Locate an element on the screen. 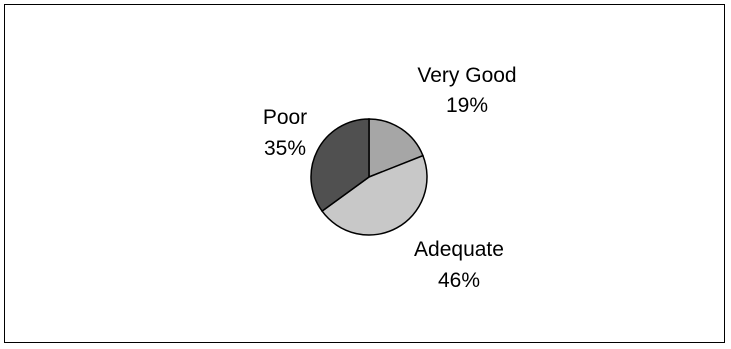 The width and height of the screenshot is (731, 349). pie-slice-poor is located at coordinates (340, 165).